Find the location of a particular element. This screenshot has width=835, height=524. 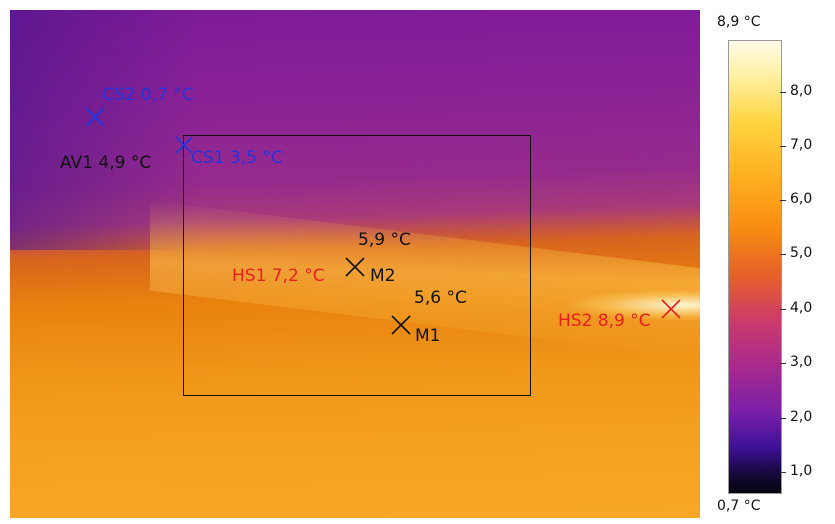

scale-max-label: 8,9 °C is located at coordinates (739, 22).